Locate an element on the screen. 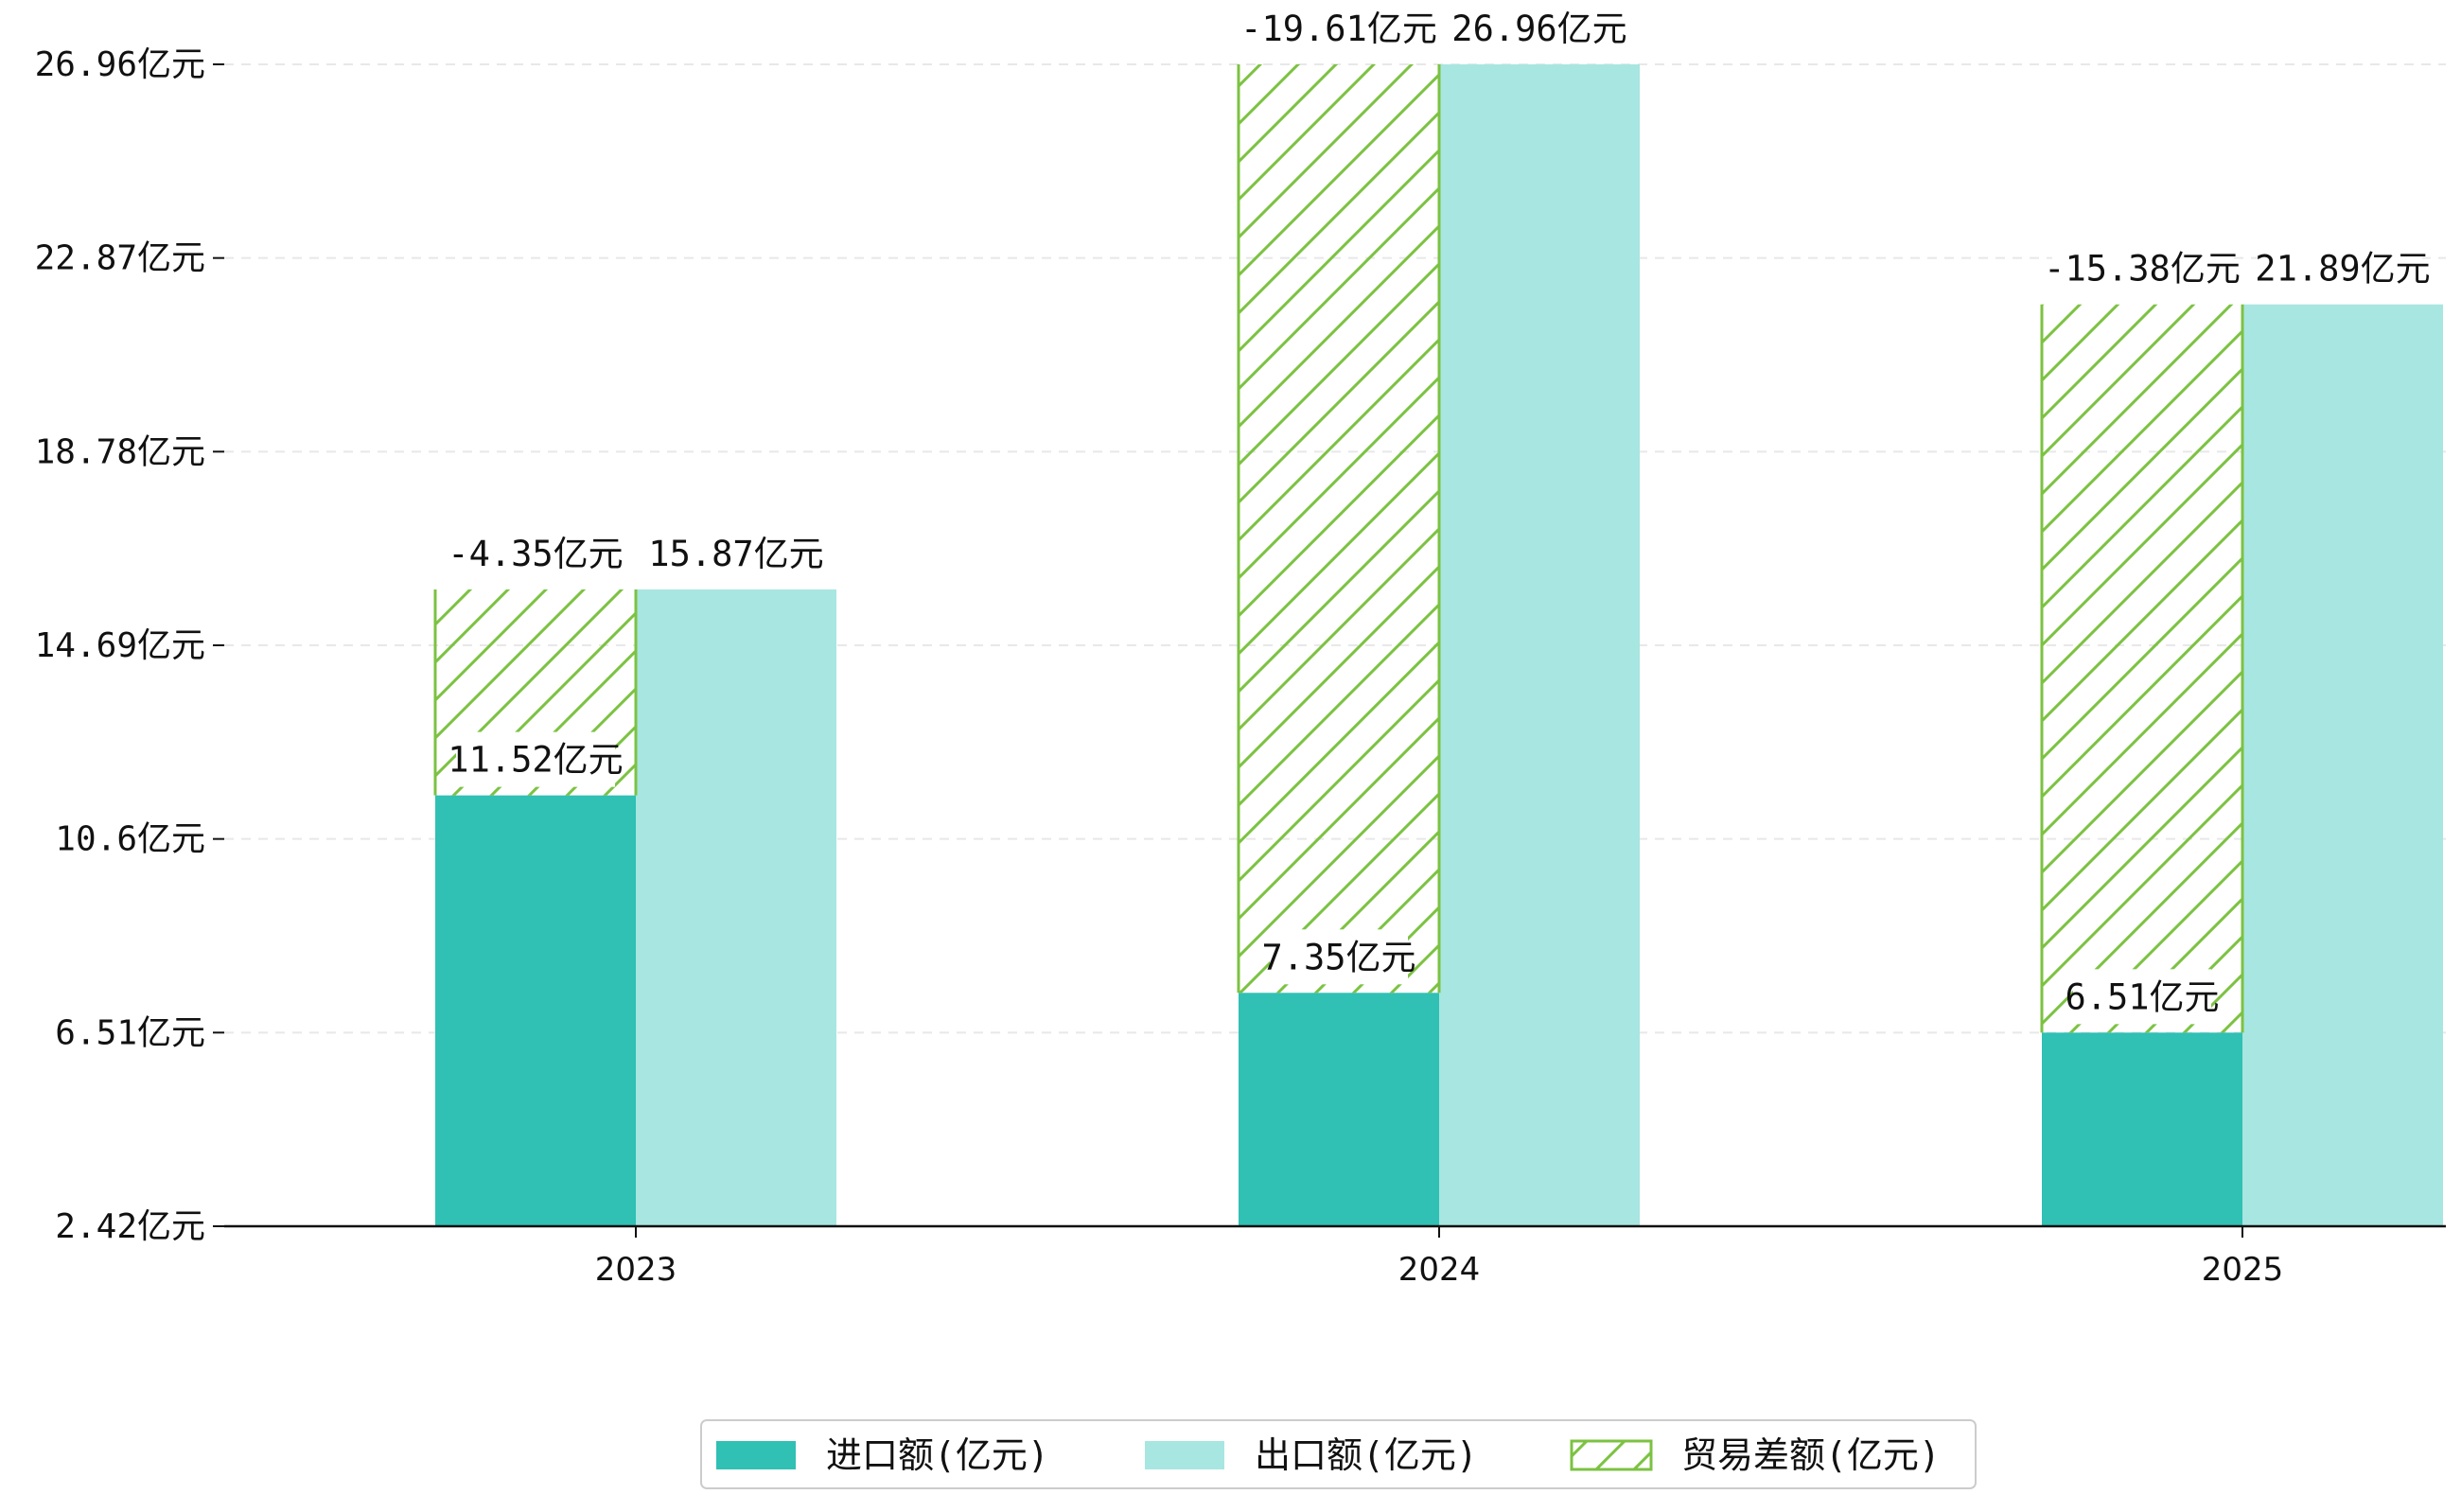 This screenshot has width=2461, height=1512. y-tick-label: 2.42亿元 is located at coordinates (130, 1226).